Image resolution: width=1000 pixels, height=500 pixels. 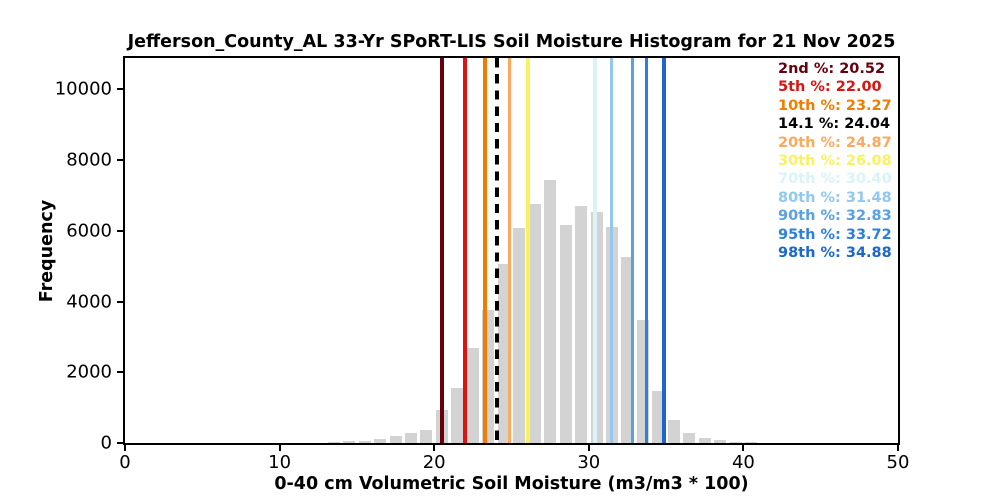 What do you see at coordinates (830, 87) in the screenshot?
I see `legend-entry: 5th %: 22.00` at bounding box center [830, 87].